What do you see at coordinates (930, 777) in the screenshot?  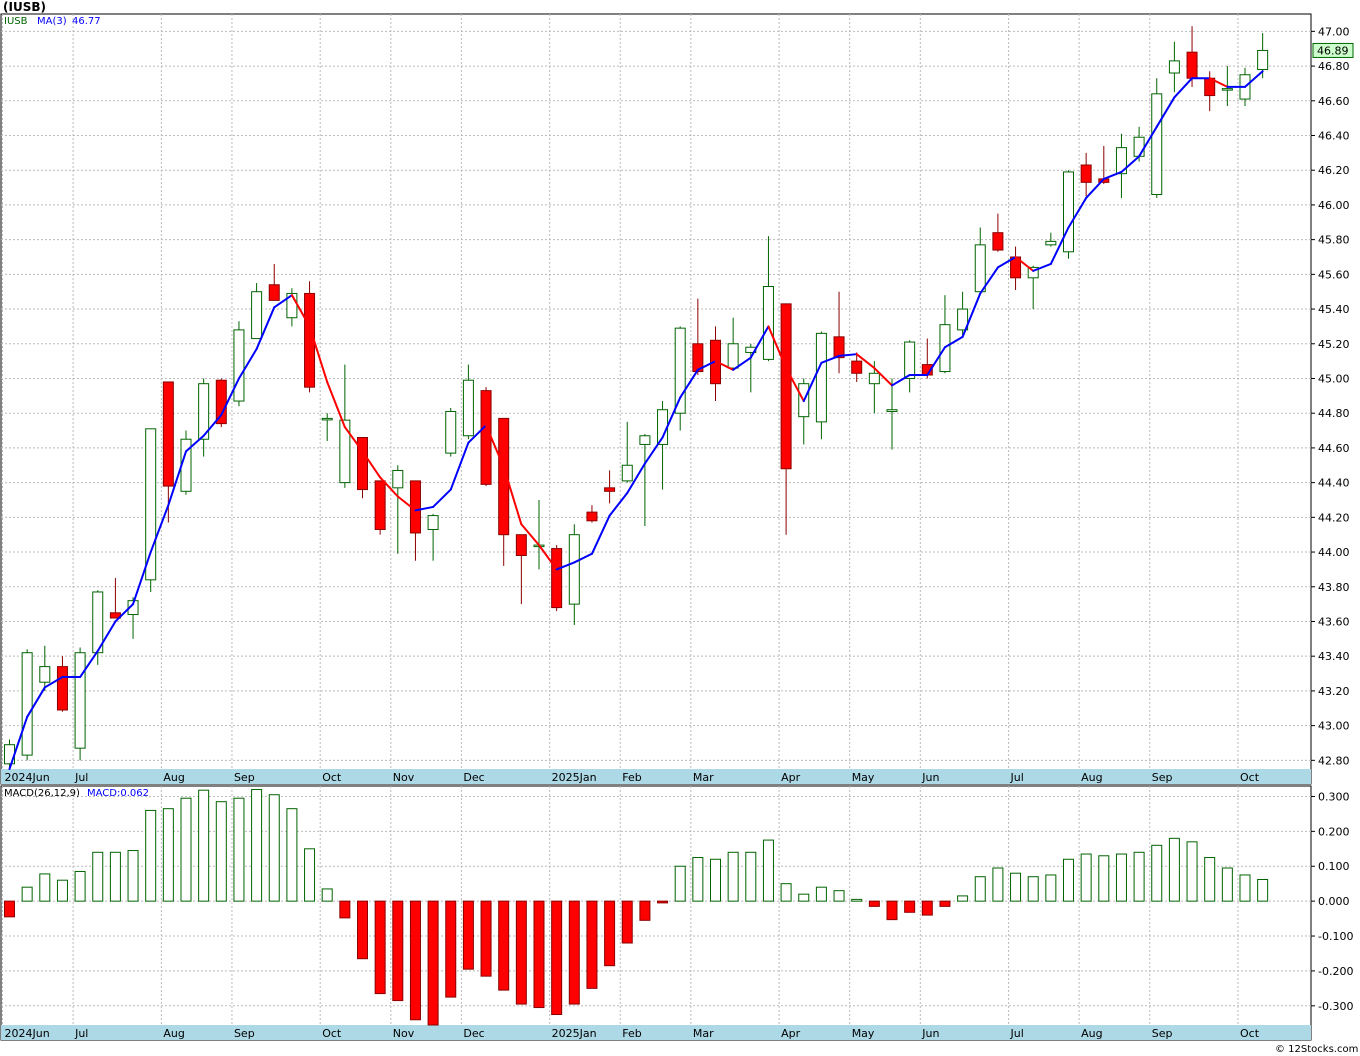 I see `price-month-label: Jun` at bounding box center [930, 777].